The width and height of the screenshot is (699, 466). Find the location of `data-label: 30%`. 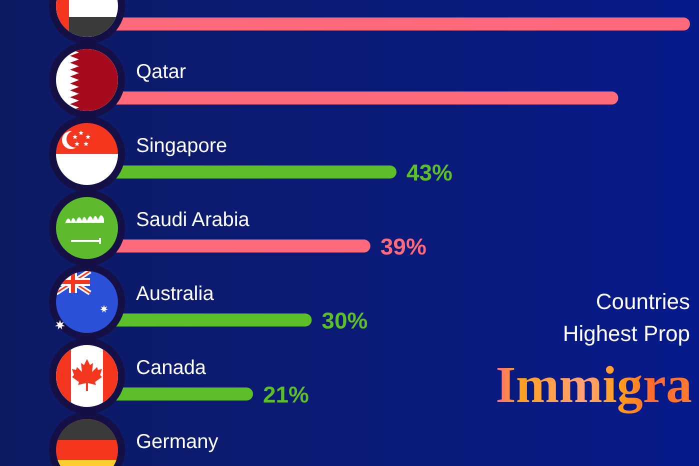

data-label: 30% is located at coordinates (345, 321).